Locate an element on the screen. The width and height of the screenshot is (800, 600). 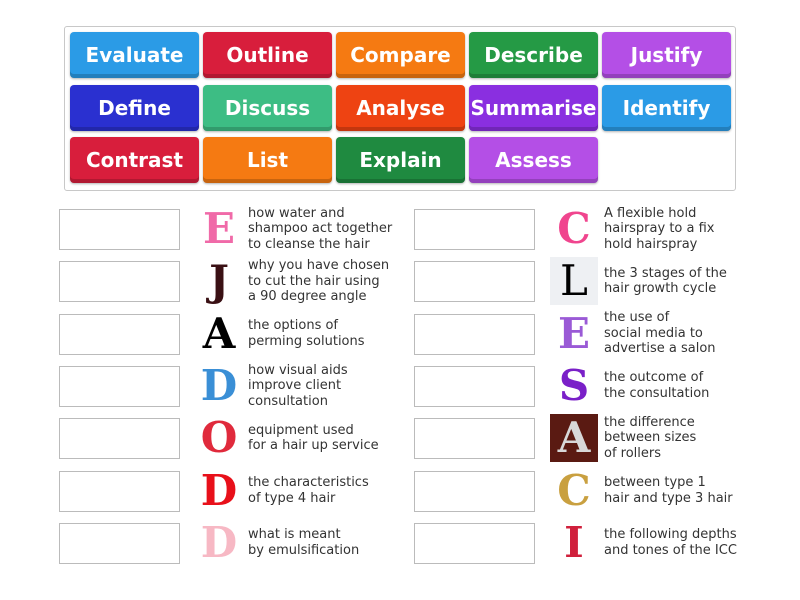
answer-tile-outline: Outline is located at coordinates (267, 55).